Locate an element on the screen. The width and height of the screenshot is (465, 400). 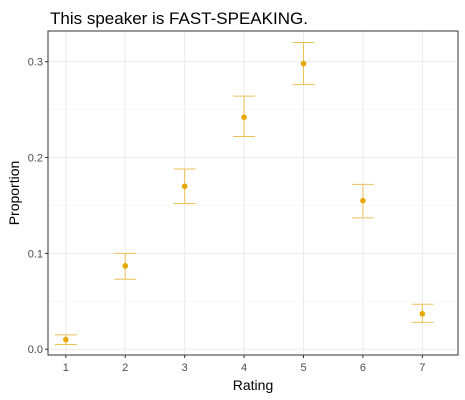
y-tick-label: 0.3 is located at coordinates (35, 63).